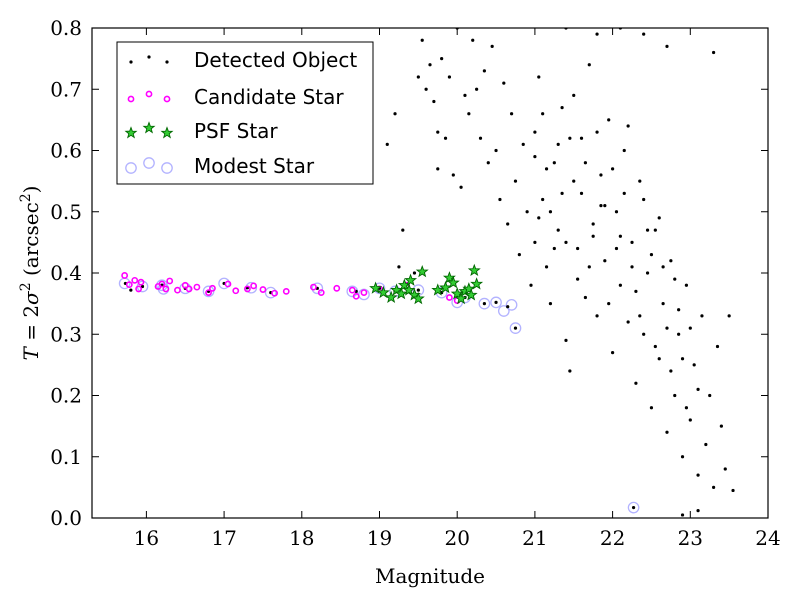  What do you see at coordinates (66, 518) in the screenshot?
I see `y-tick-label: 0.0` at bounding box center [66, 518].